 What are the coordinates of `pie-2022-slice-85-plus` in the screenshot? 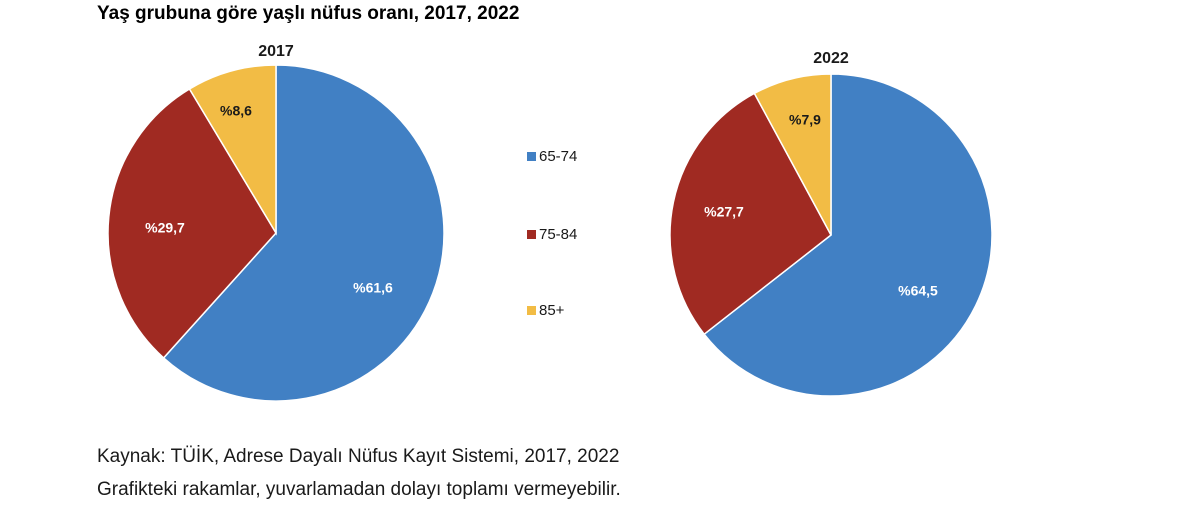 It's located at (792, 154).